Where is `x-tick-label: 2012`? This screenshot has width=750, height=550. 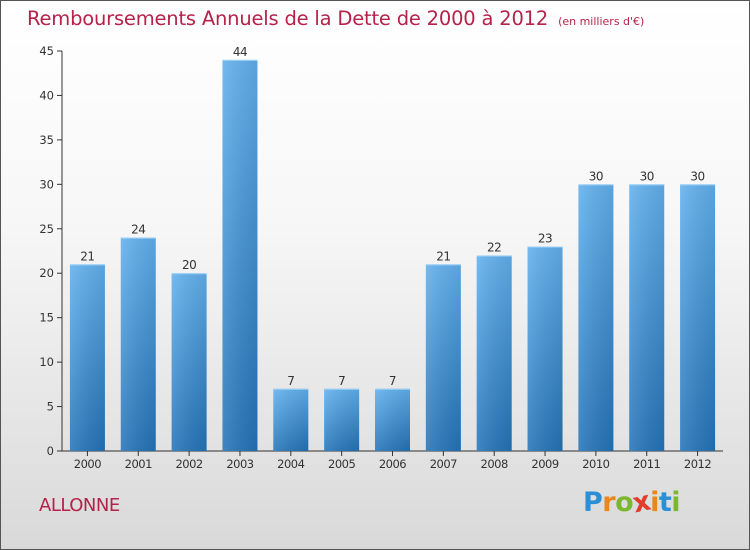 x-tick-label: 2012 is located at coordinates (697, 464).